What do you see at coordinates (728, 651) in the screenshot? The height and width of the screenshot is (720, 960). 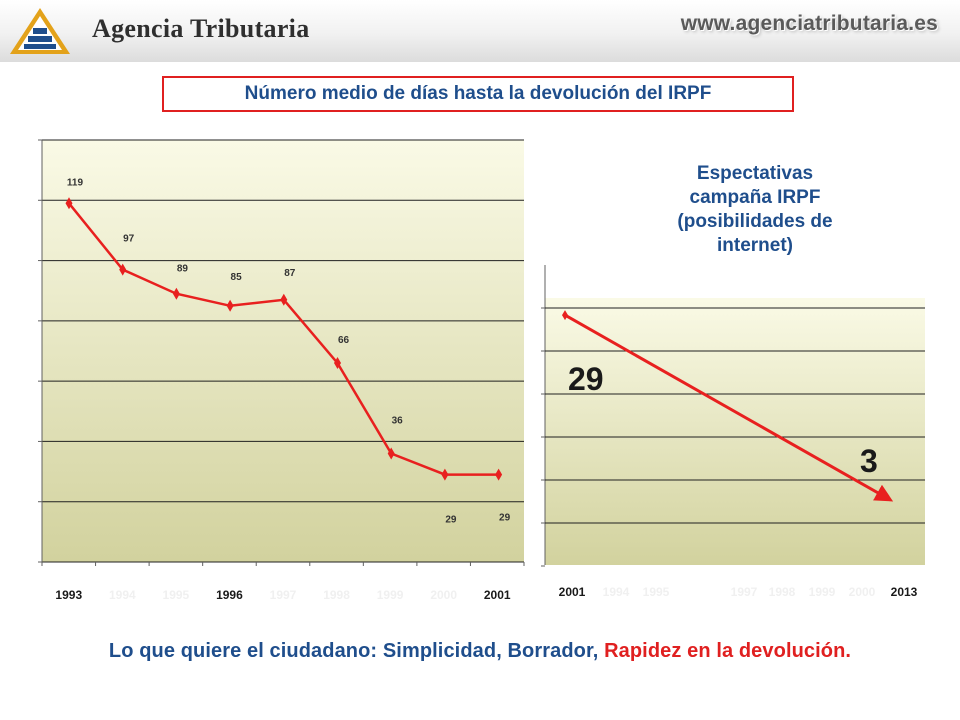 I see `footer-highlight: Rapidez en la devolución.` at bounding box center [728, 651].